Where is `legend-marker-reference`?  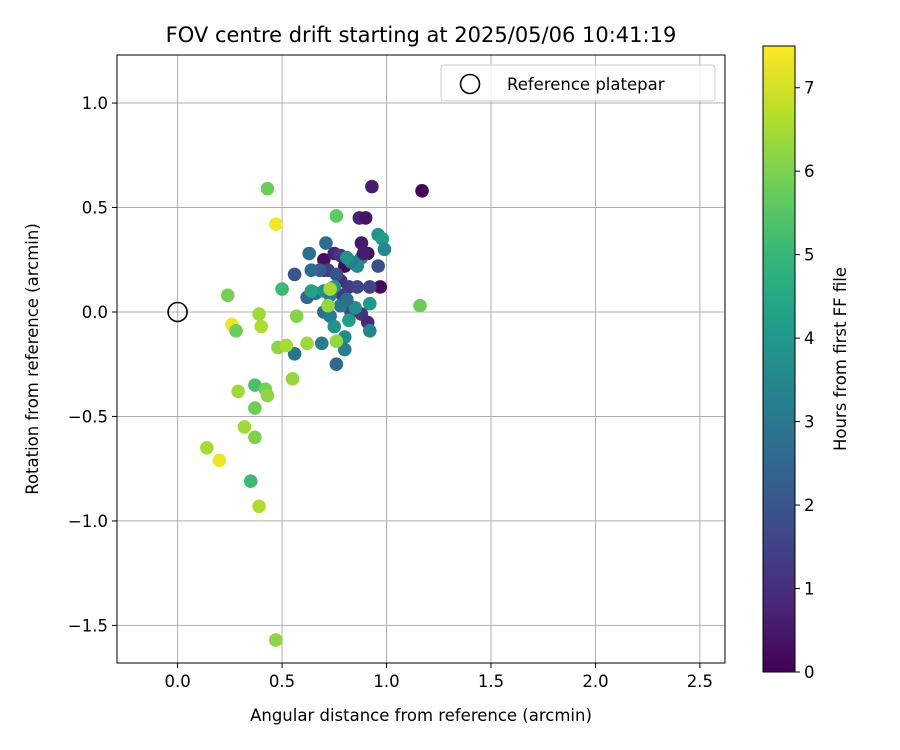 legend-marker-reference is located at coordinates (470, 84).